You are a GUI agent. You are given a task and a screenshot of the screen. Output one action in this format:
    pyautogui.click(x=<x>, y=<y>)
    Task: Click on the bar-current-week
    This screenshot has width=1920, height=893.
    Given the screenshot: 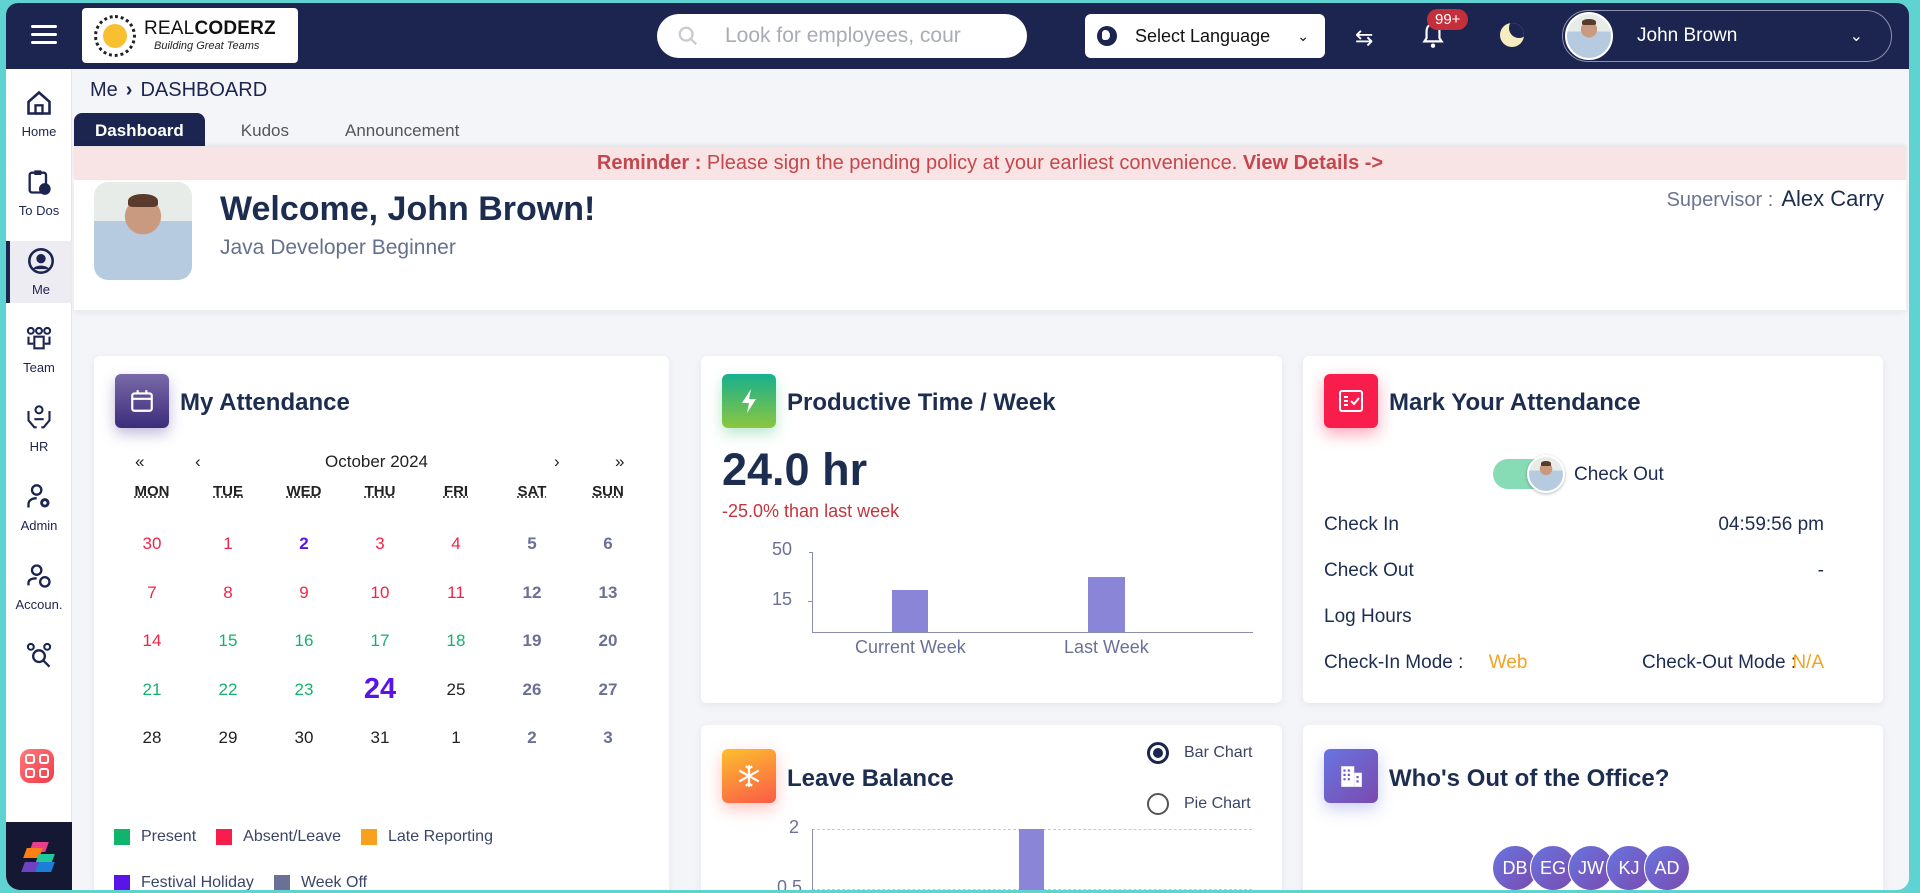 What is the action you would take?
    pyautogui.click(x=910, y=611)
    